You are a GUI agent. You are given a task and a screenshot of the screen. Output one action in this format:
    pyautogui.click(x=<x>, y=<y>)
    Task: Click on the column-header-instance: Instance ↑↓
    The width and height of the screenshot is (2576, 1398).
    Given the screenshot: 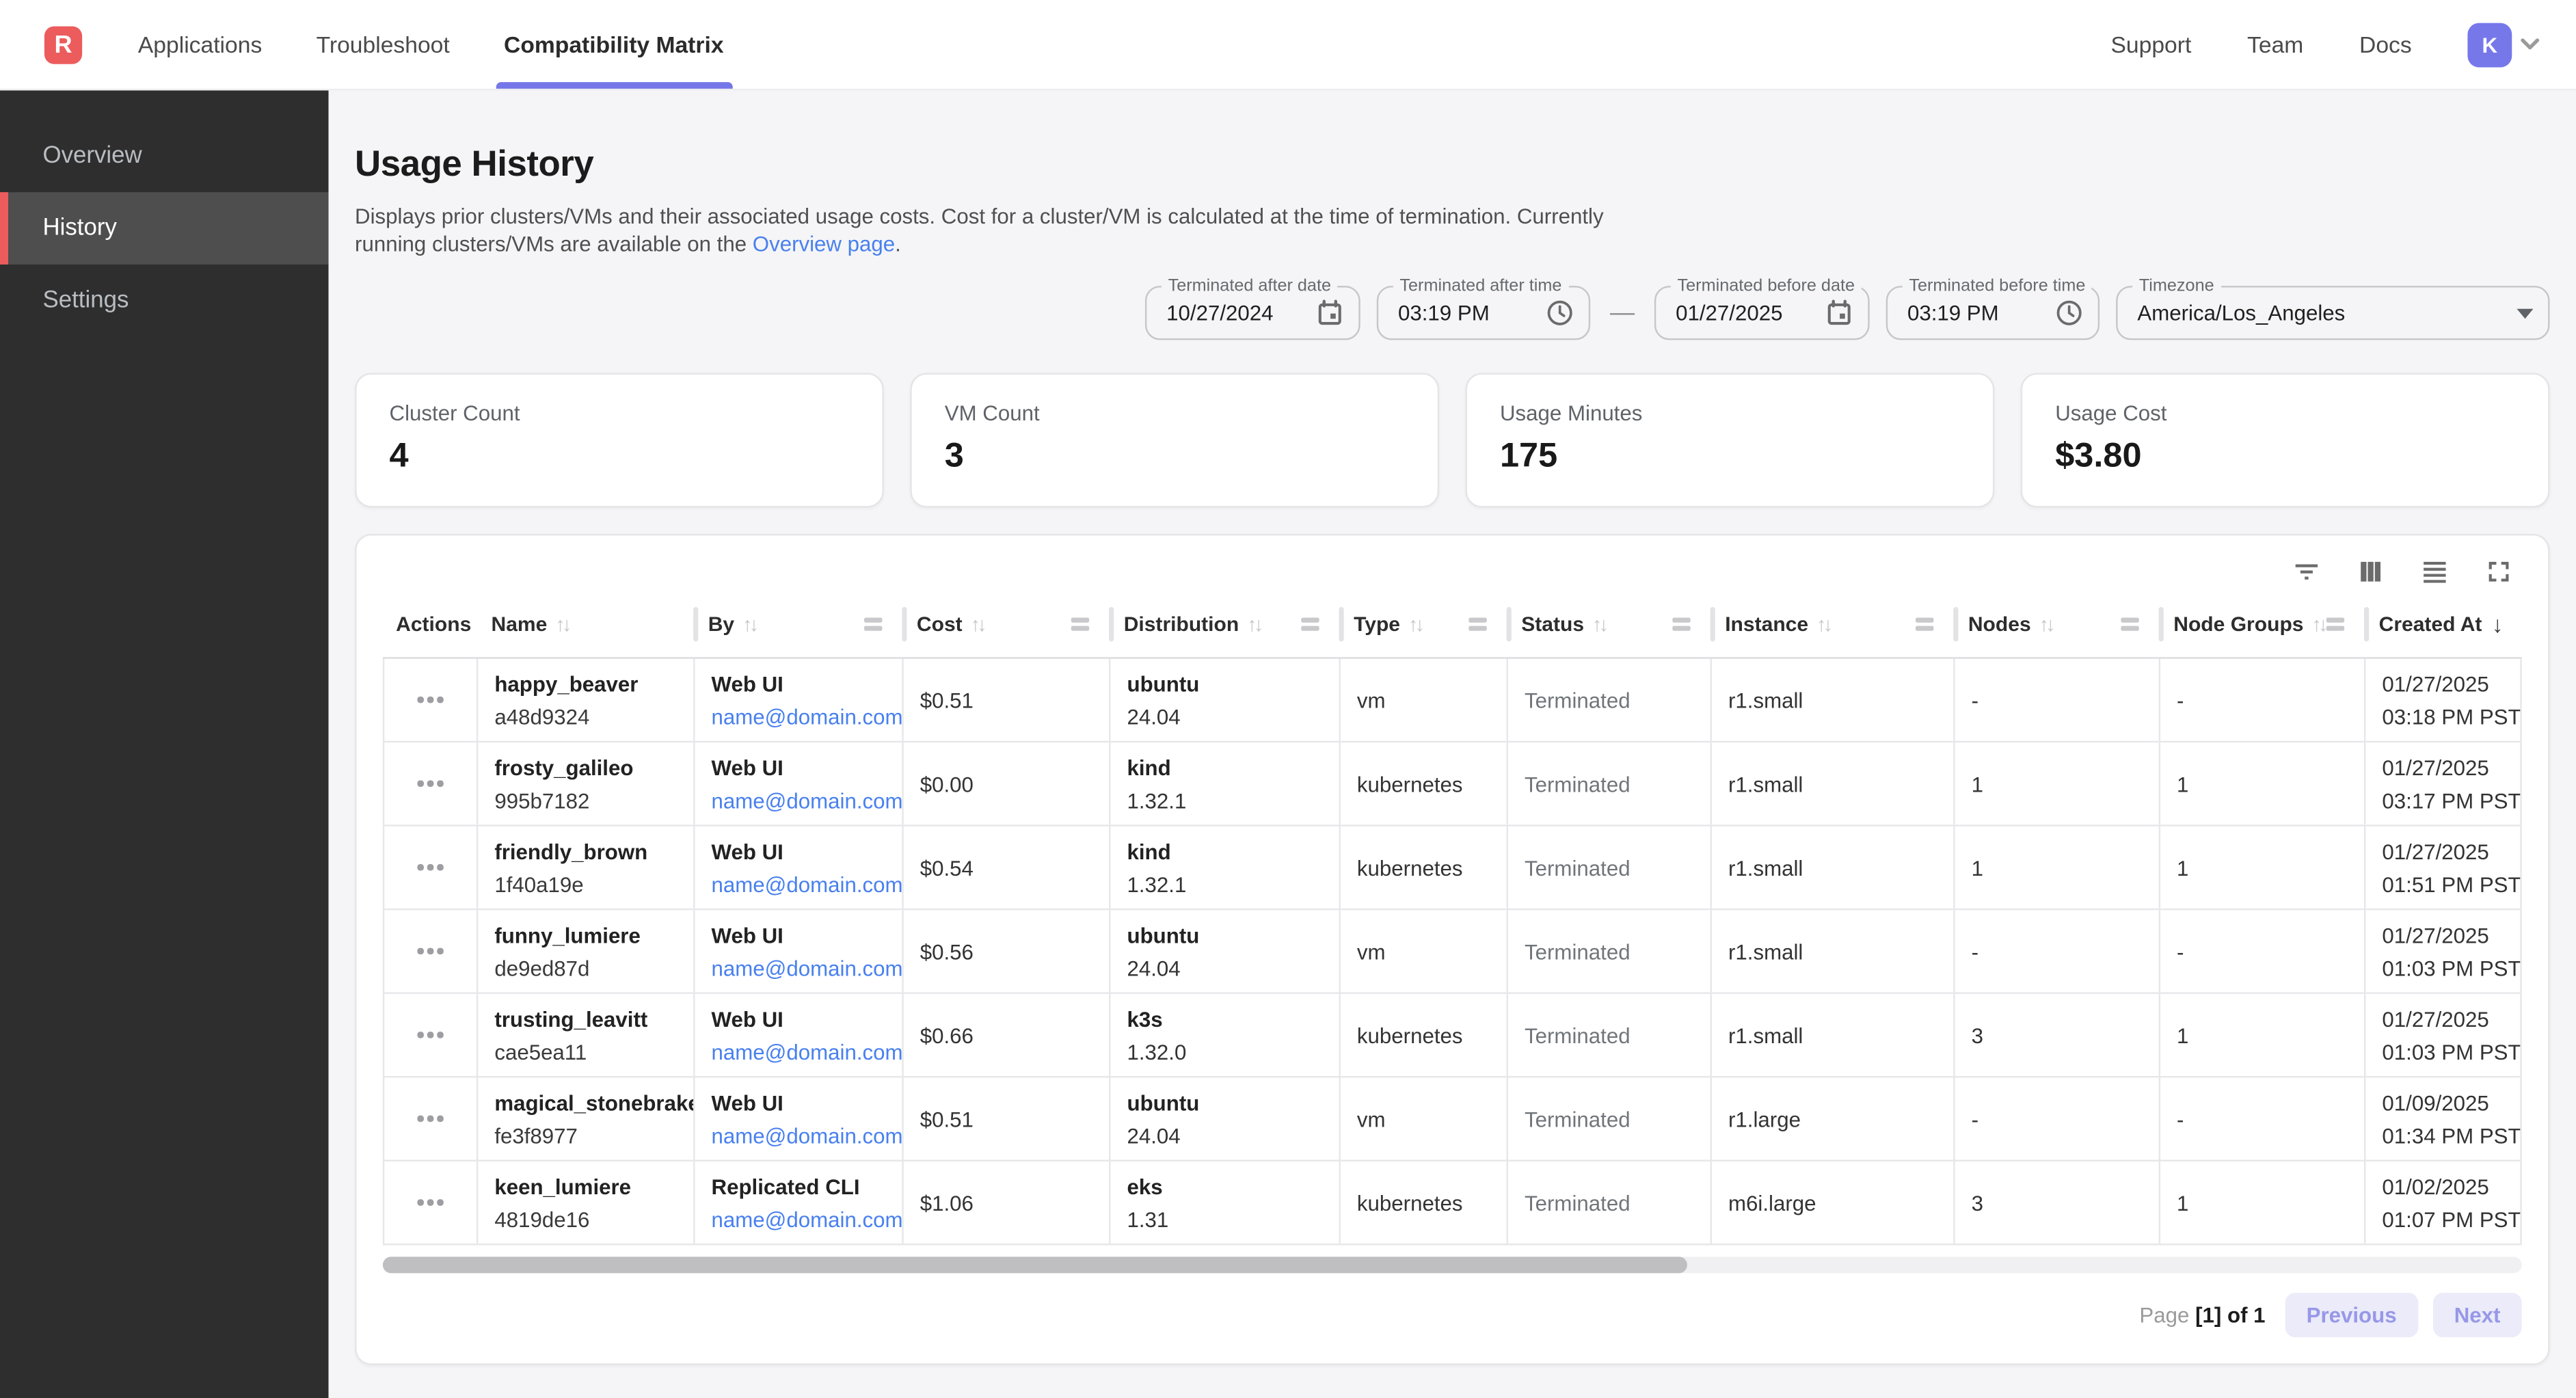 What is the action you would take?
    pyautogui.click(x=1835, y=624)
    